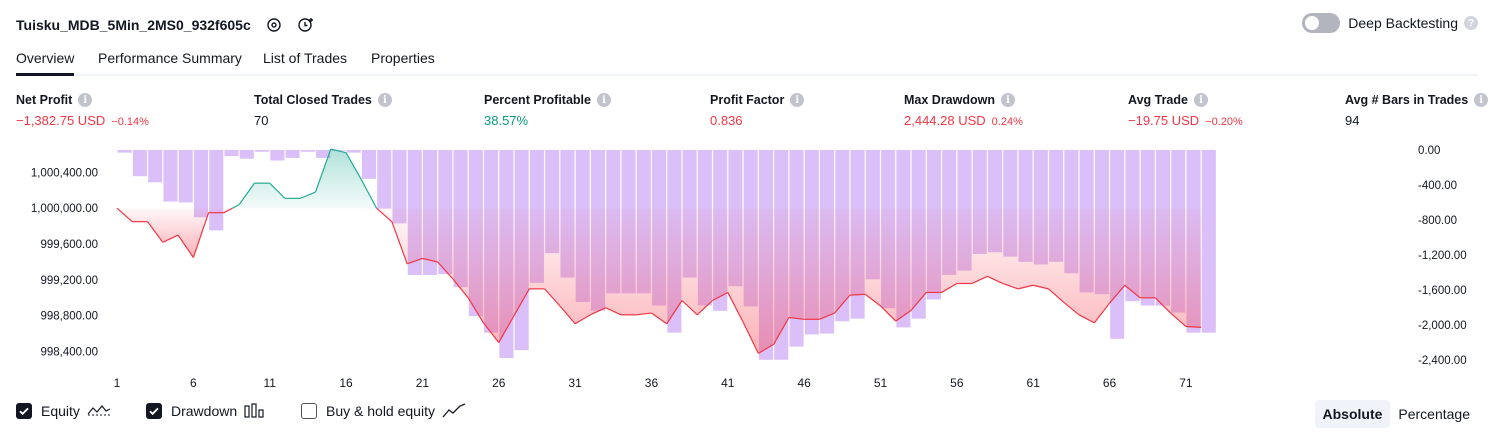  I want to click on help-icon: ?, so click(1471, 23).